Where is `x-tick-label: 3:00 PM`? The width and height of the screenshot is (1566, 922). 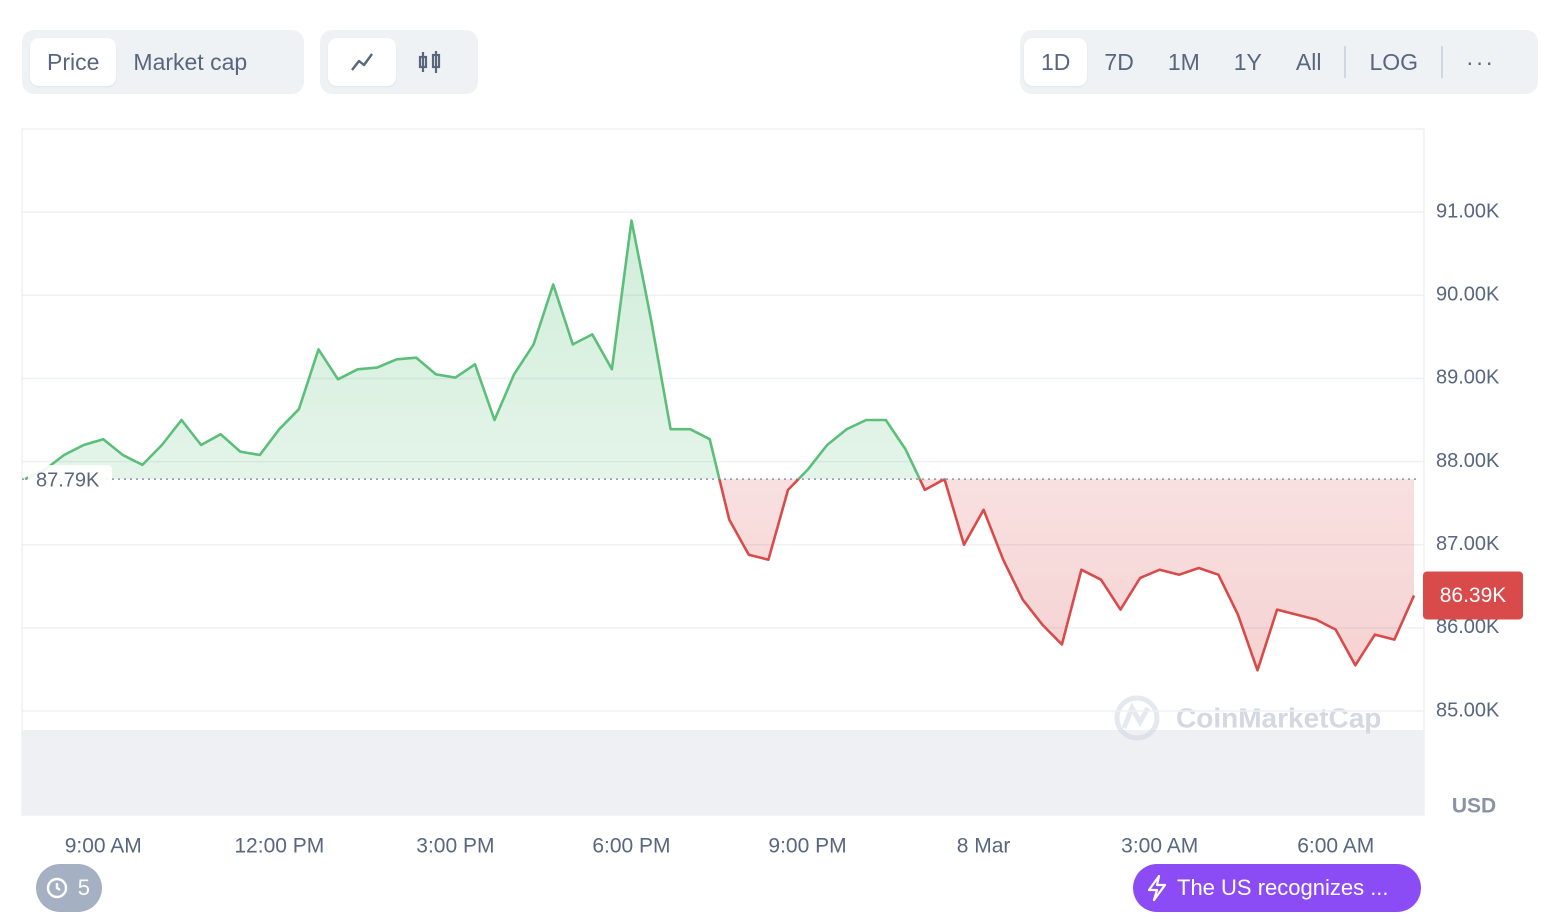 x-tick-label: 3:00 PM is located at coordinates (455, 846).